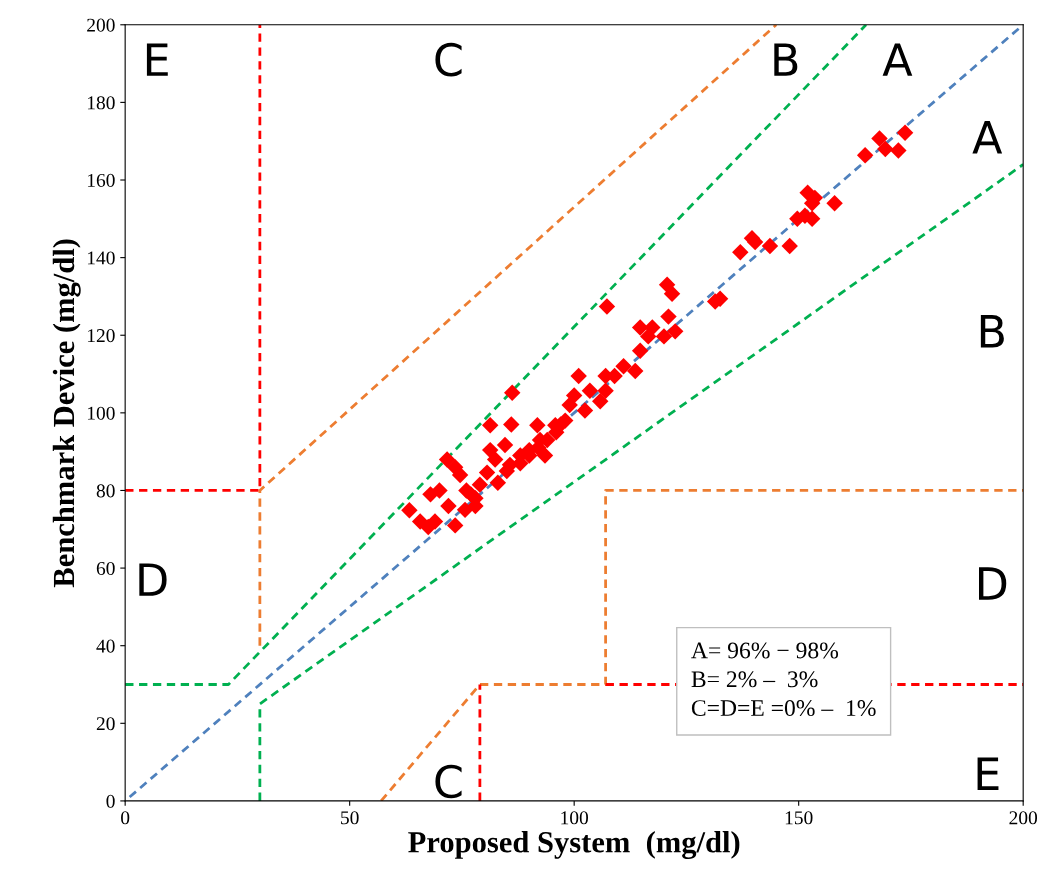 The height and width of the screenshot is (885, 1043). What do you see at coordinates (799, 818) in the screenshot?
I see `x-tick-label: 150` at bounding box center [799, 818].